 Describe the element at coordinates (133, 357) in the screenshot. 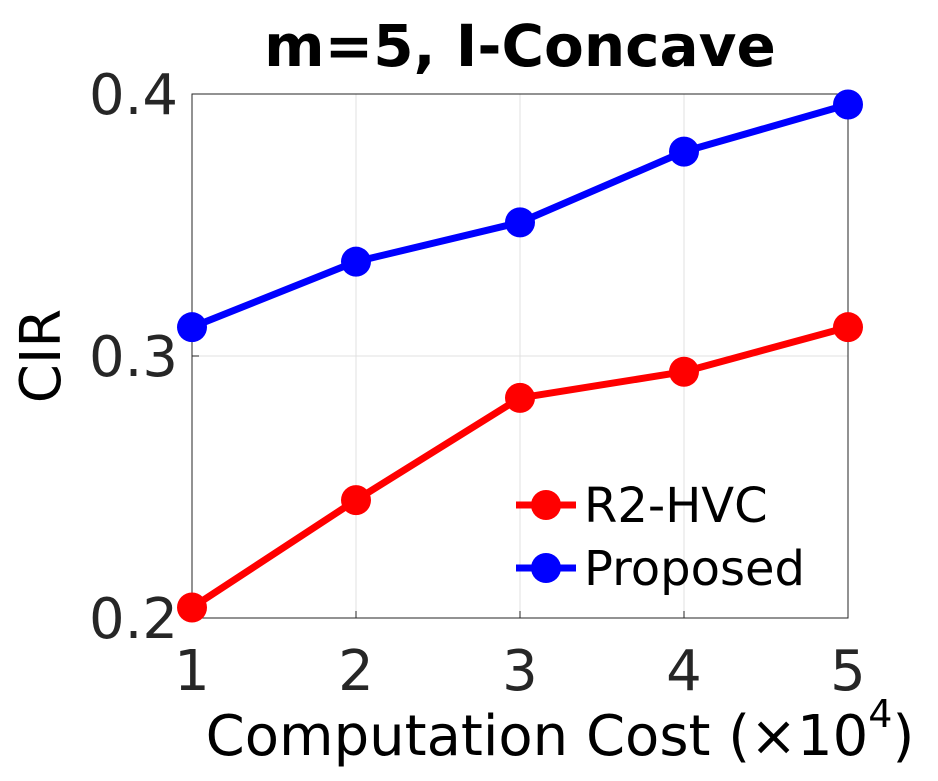

I see `y-tick-label: 0.3` at that location.